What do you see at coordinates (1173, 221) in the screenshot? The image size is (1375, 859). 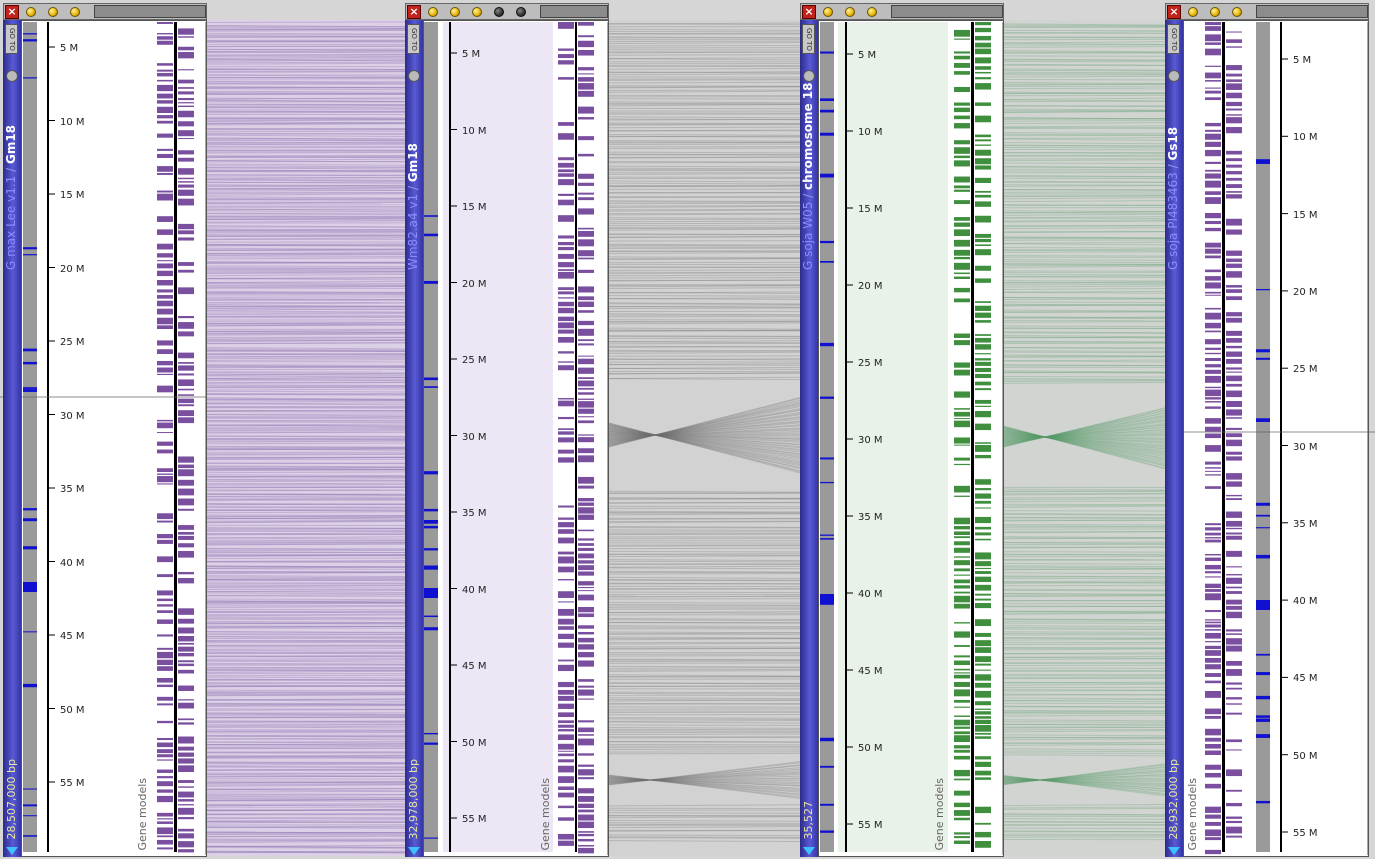 I see `organism-name: G soja PI483463` at bounding box center [1173, 221].